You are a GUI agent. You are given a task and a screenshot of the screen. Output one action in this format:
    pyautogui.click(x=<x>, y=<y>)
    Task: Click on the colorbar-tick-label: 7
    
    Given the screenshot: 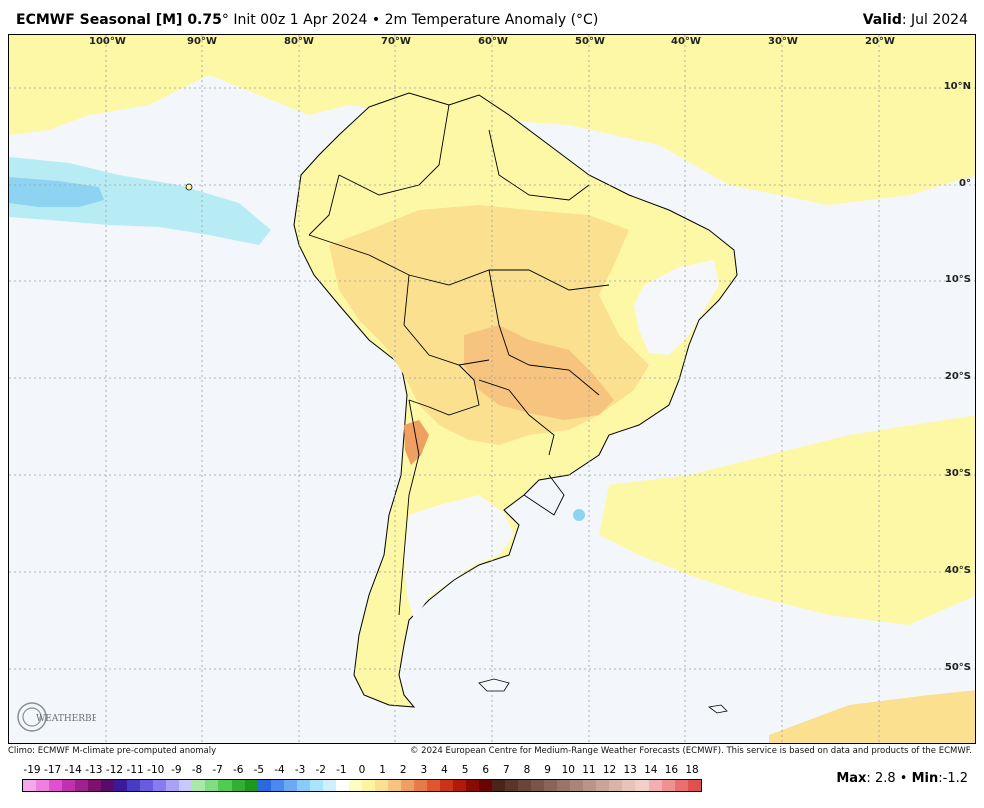 What is the action you would take?
    pyautogui.click(x=506, y=770)
    